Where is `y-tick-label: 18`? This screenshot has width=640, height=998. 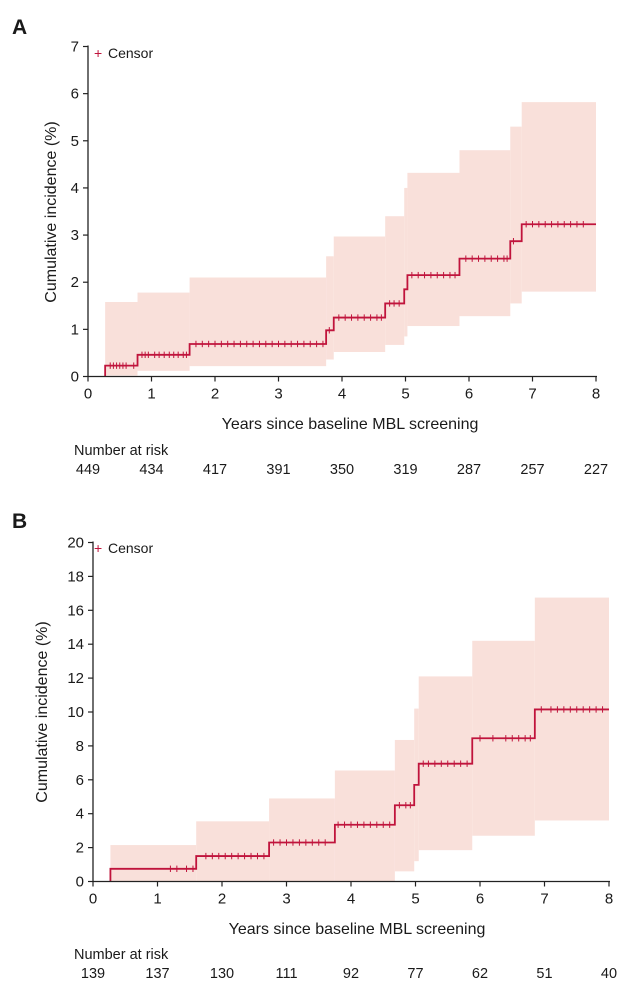
y-tick-label: 18 is located at coordinates (75, 576).